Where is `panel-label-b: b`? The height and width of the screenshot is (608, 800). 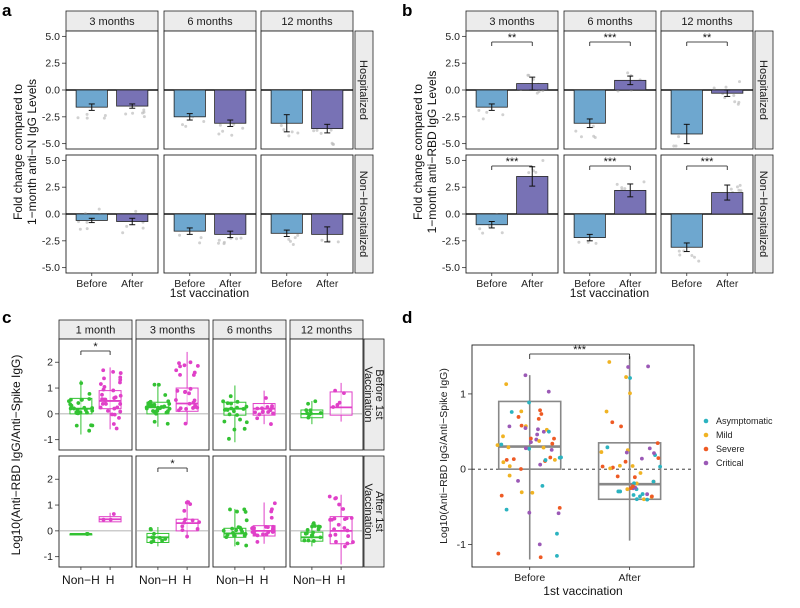
panel-label-b: b is located at coordinates (407, 10).